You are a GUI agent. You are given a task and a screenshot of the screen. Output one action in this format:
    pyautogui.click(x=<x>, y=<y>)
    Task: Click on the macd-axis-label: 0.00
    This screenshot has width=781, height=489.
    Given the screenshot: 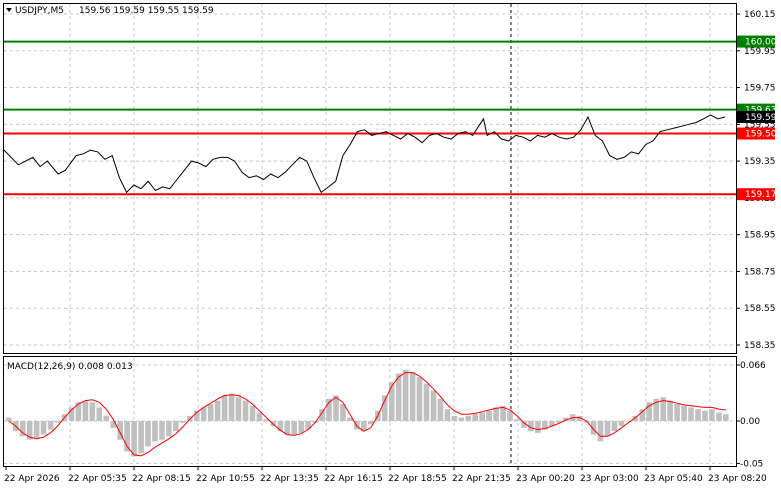 What is the action you would take?
    pyautogui.click(x=750, y=422)
    